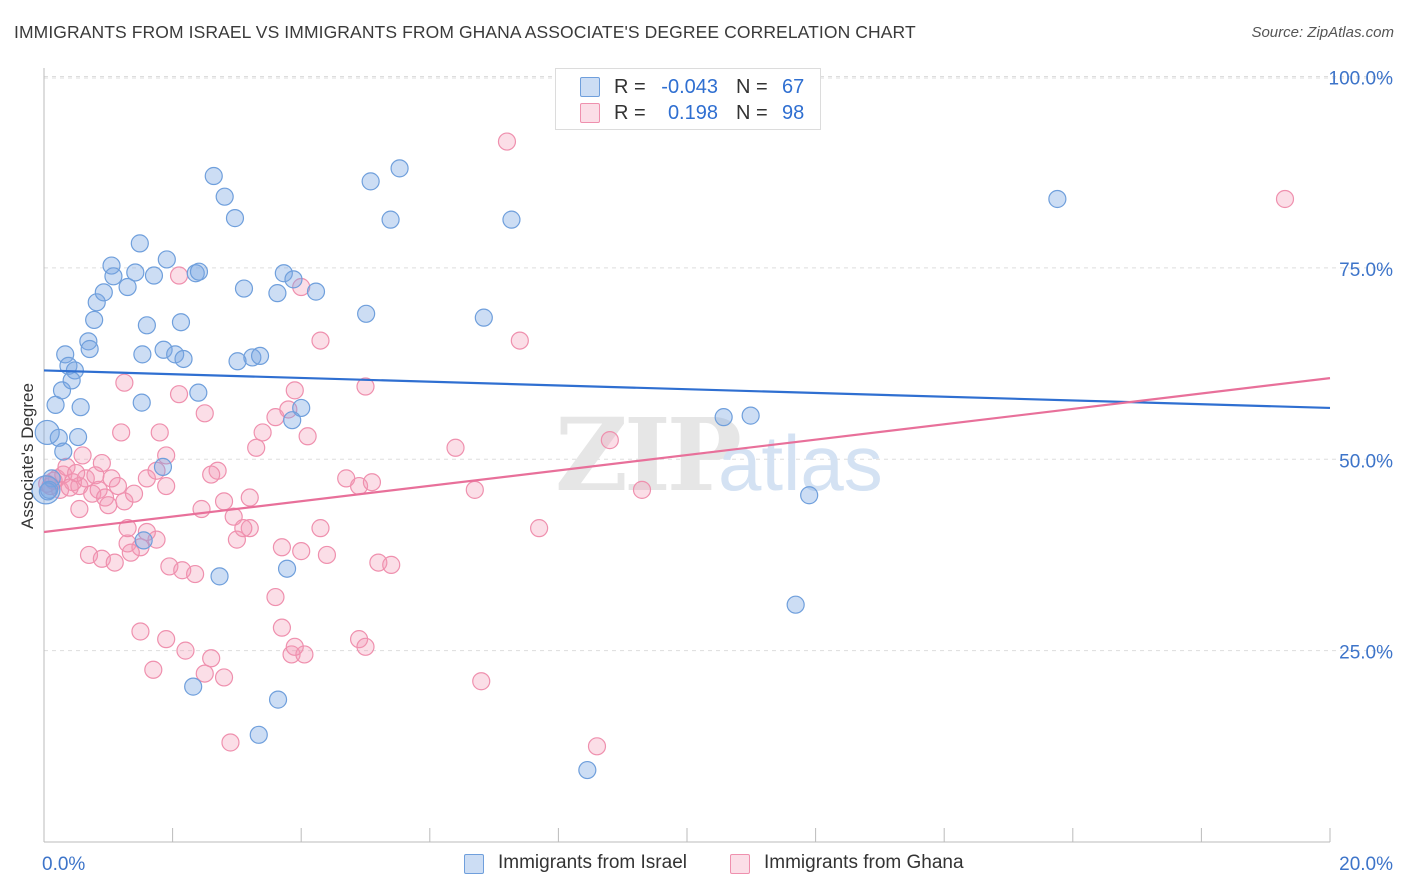  I want to click on n-value-ghana: 98, so click(793, 113).